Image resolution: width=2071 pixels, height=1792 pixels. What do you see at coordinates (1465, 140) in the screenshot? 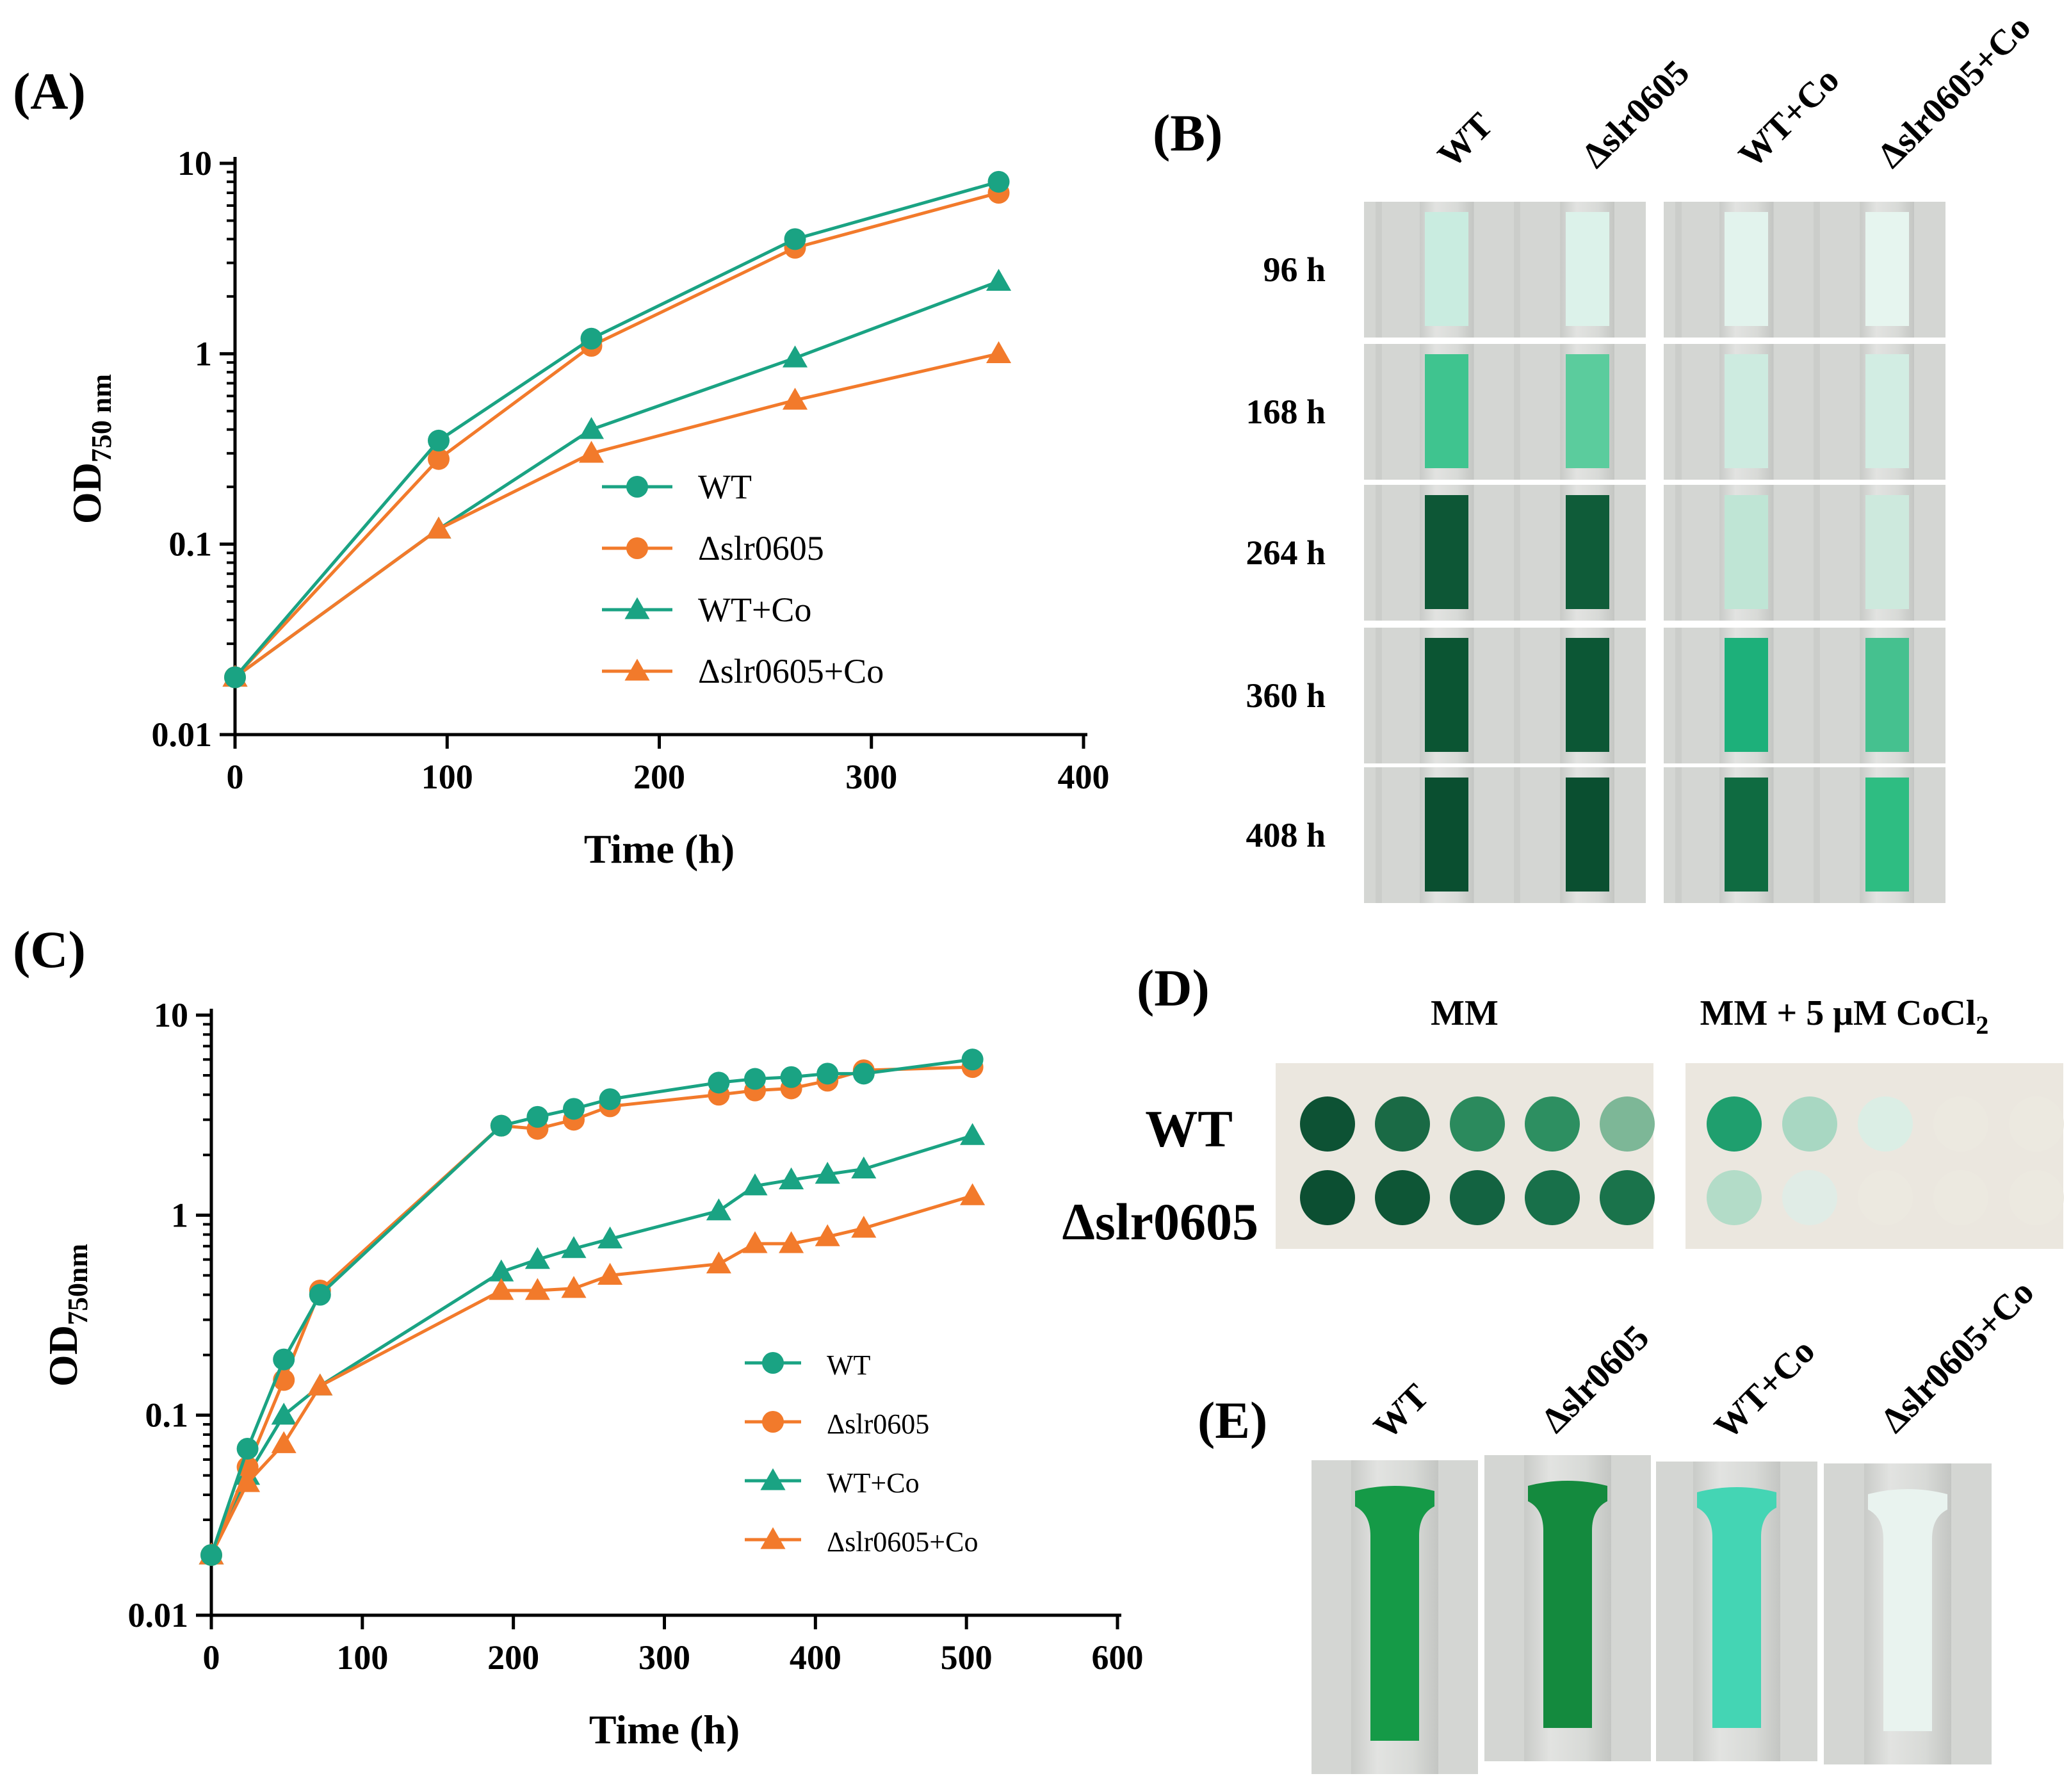
I see `cuvette-column-label: WT` at bounding box center [1465, 140].